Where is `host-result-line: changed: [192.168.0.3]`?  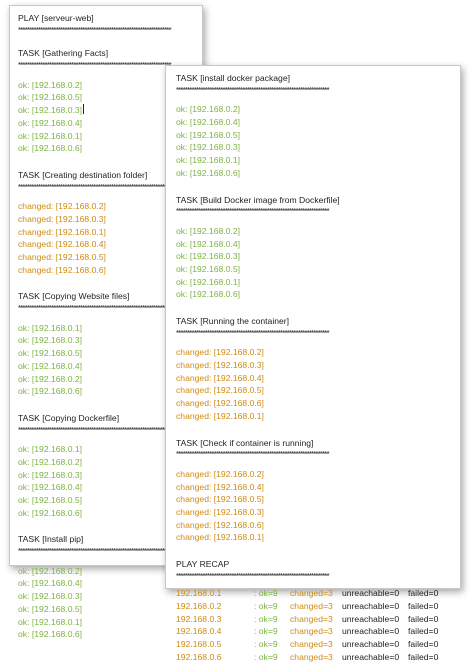
host-result-line: changed: [192.168.0.3] is located at coordinates (318, 365).